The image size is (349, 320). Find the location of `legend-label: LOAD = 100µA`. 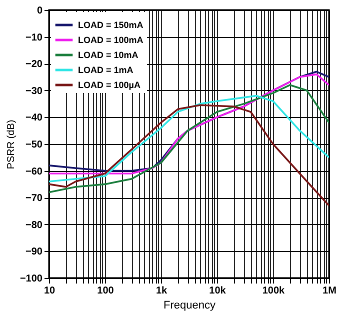

legend-label: LOAD = 100µA is located at coordinates (109, 85).